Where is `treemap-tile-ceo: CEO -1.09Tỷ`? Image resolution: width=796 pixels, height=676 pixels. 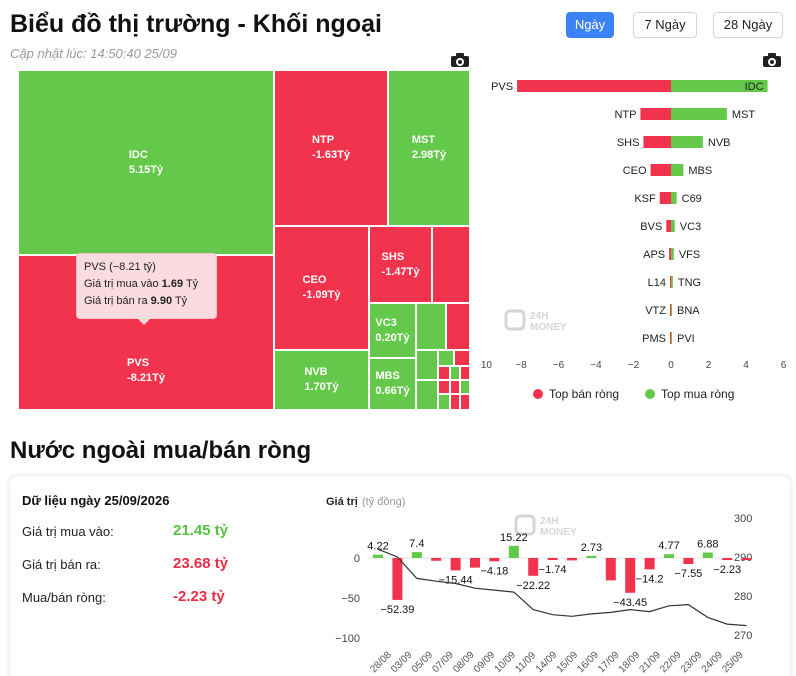
treemap-tile-ceo: CEO -1.09Tỷ is located at coordinates (321, 288).